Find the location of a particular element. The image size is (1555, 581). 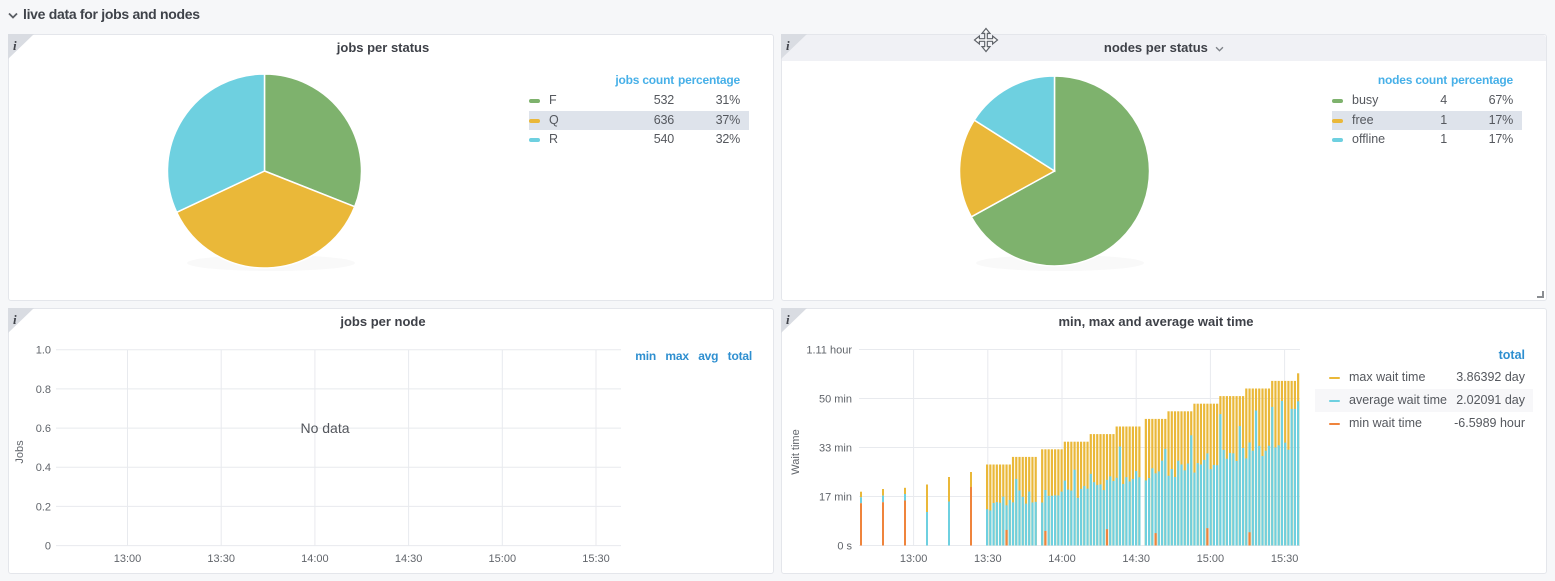

svg-text: 0 is located at coordinates (48, 547).